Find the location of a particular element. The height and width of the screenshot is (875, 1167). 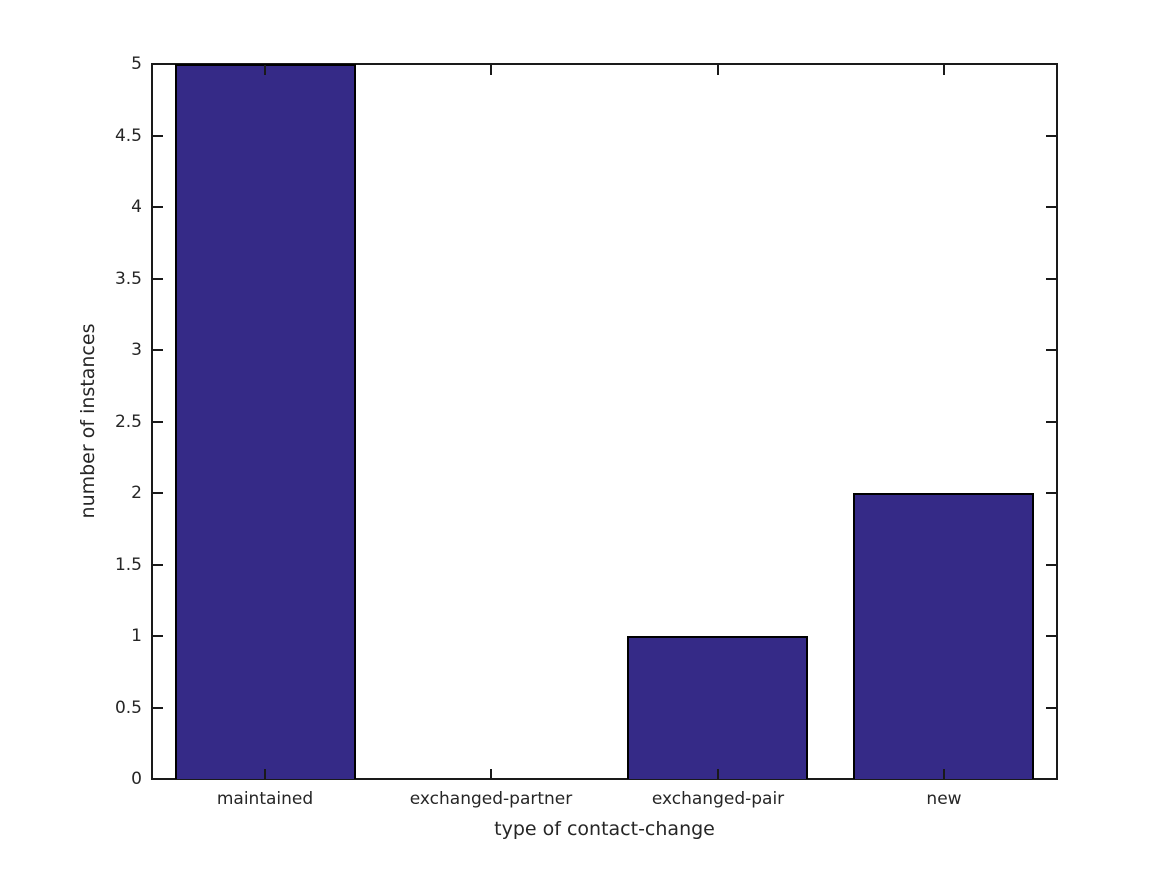

y-tick-label: 1.5 is located at coordinates (128, 565).